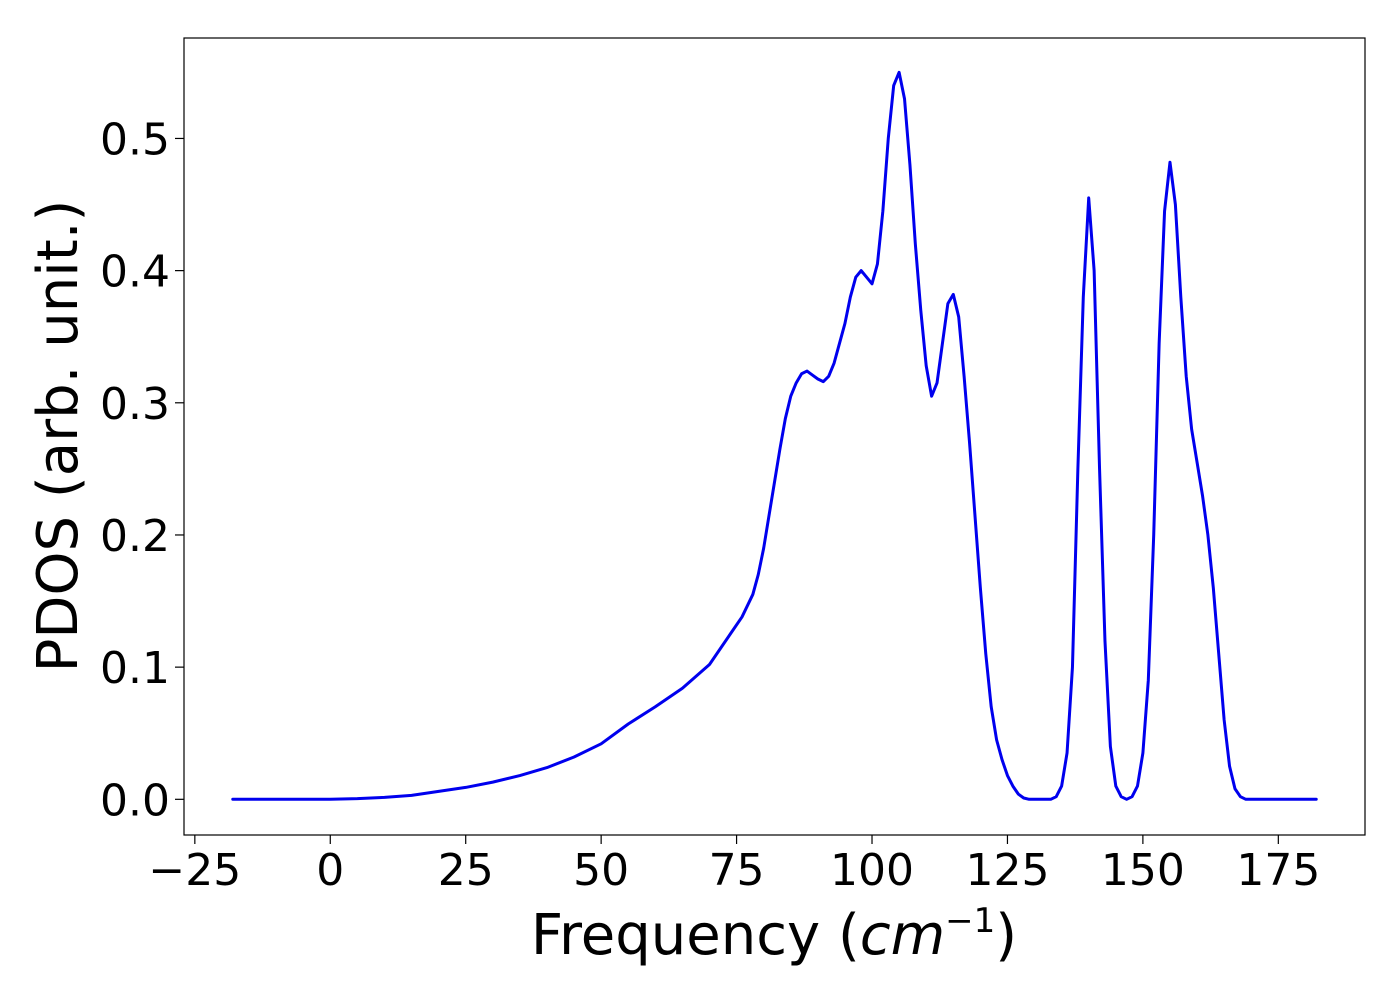 The image size is (1400, 1000). I want to click on x-axis: −25 0 25 50 75 100 125 150 175, so click(734, 865).